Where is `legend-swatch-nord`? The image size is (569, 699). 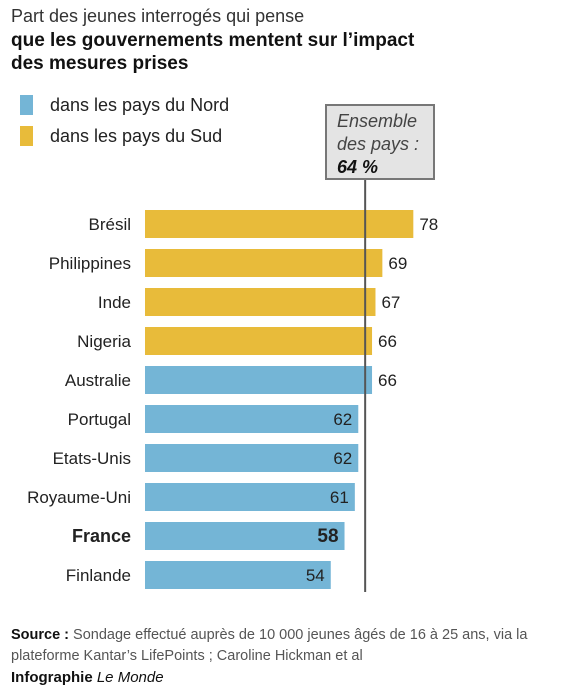 legend-swatch-nord is located at coordinates (26, 105).